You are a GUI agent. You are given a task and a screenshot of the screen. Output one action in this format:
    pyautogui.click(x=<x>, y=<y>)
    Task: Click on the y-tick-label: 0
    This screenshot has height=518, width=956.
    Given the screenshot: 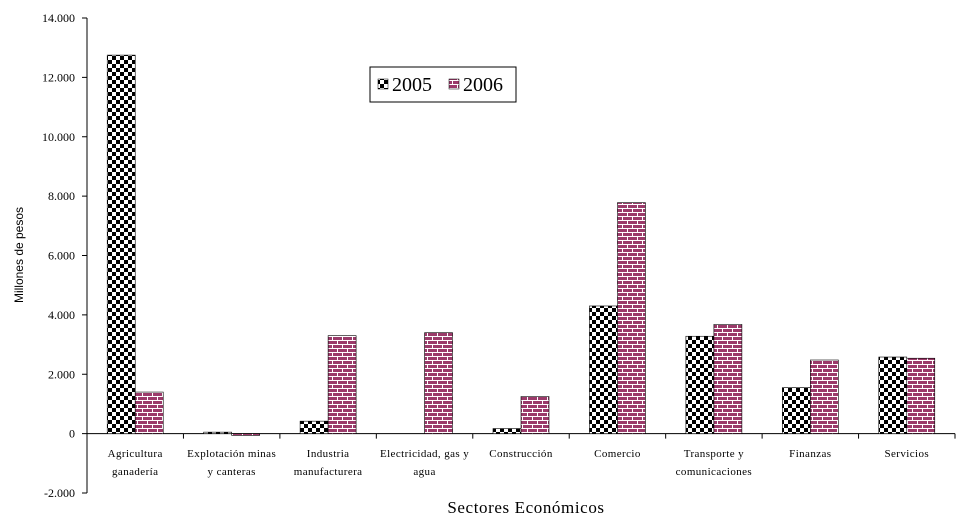 What is the action you would take?
    pyautogui.click(x=72, y=434)
    